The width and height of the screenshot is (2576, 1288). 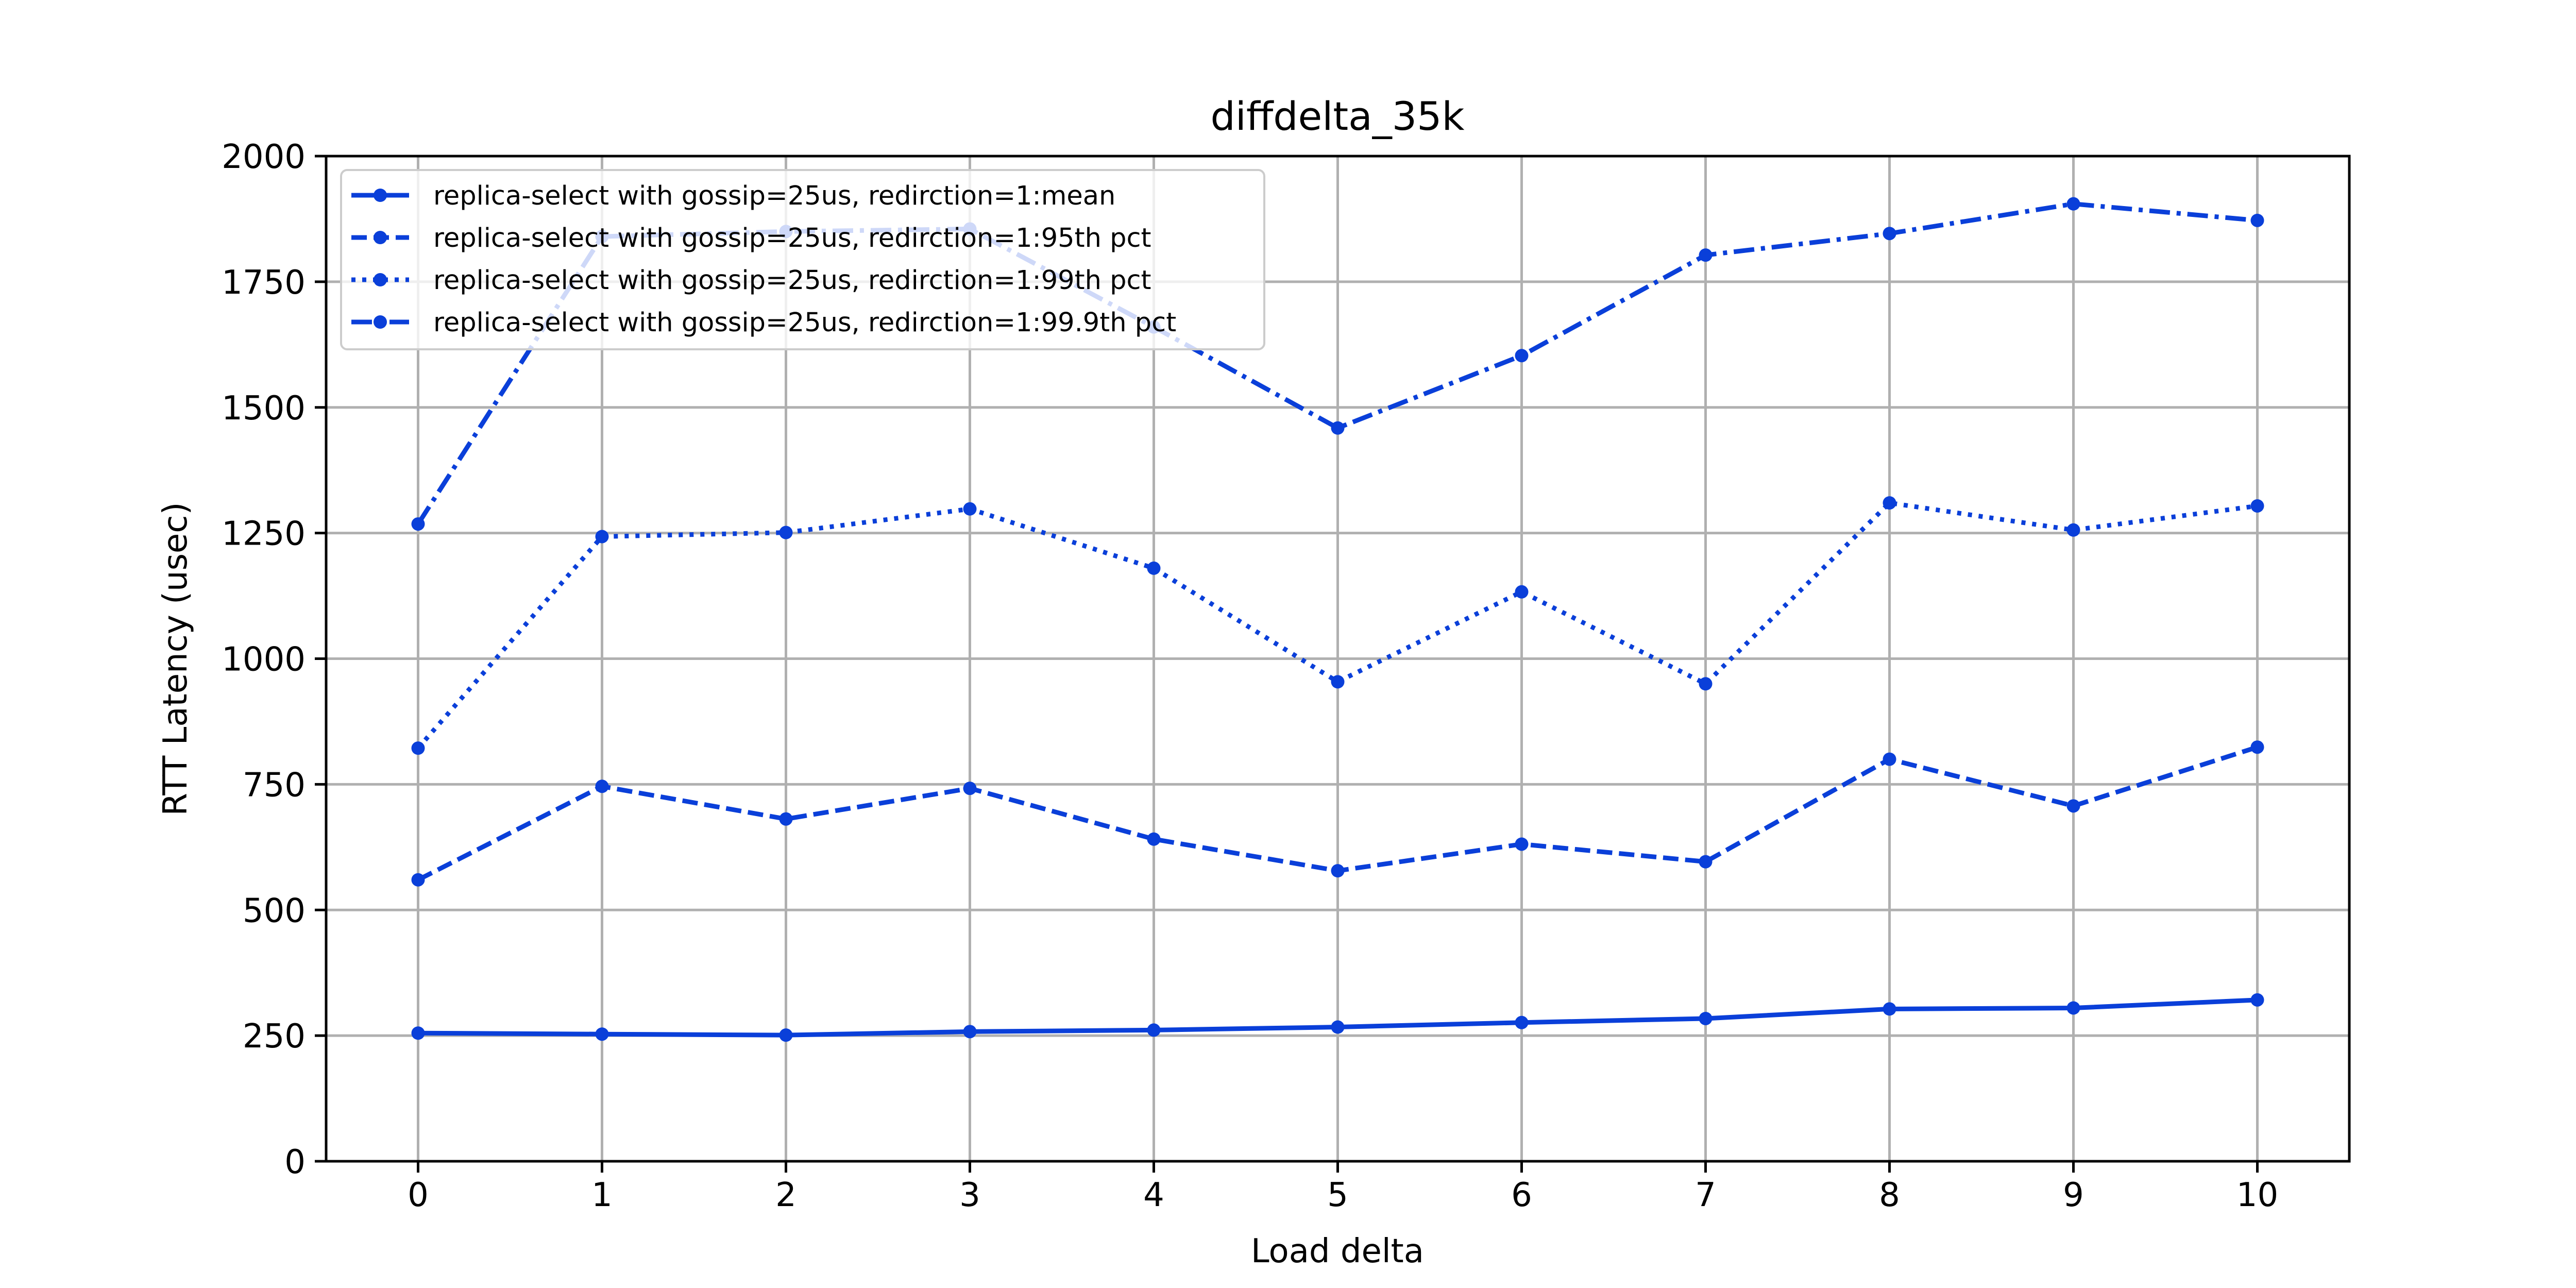 What do you see at coordinates (274, 1037) in the screenshot?
I see `y-tick-label: 250` at bounding box center [274, 1037].